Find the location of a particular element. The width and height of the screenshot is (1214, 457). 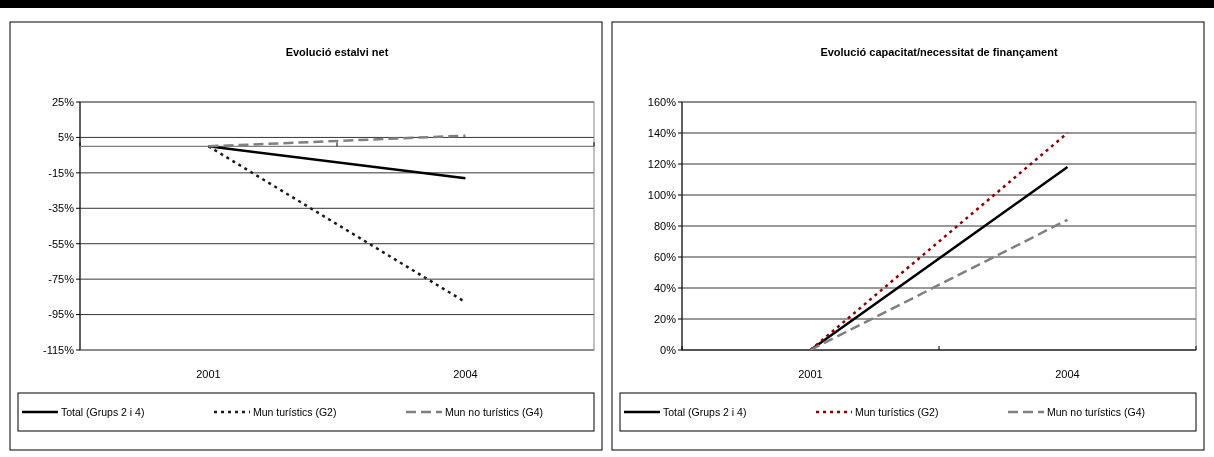

y-tick-label: 120% is located at coordinates (662, 163).